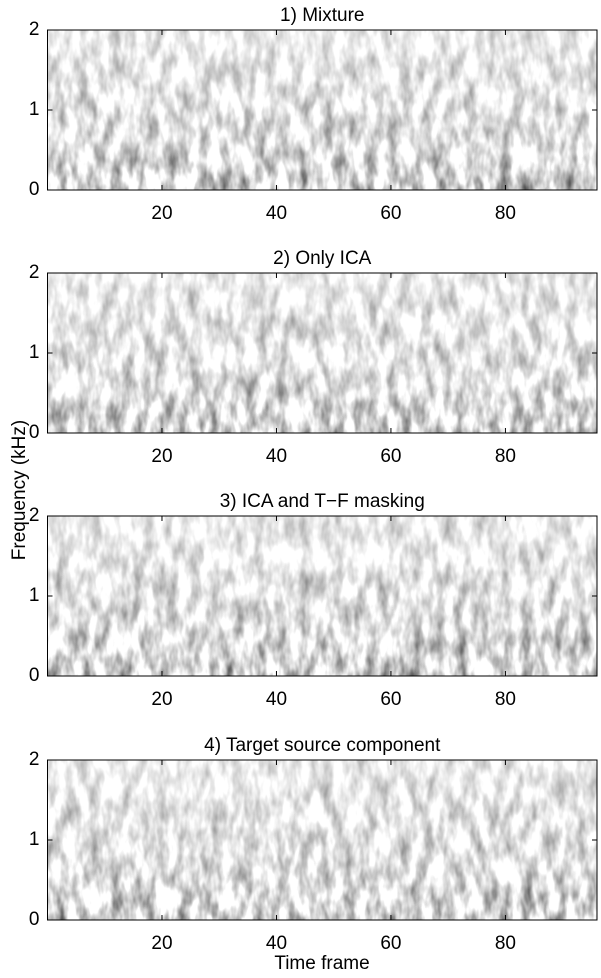 The image size is (601, 978). Describe the element at coordinates (322, 15) in the screenshot. I see `panel-title: 1) Mixture` at that location.